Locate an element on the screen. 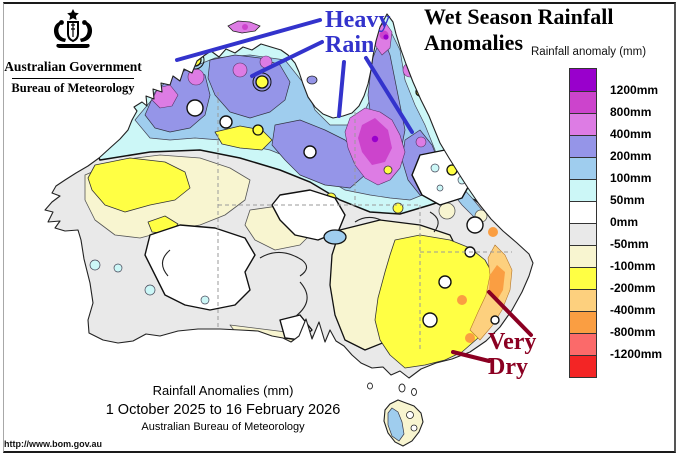  legend-tick-label: 0mm is located at coordinates (624, 222).